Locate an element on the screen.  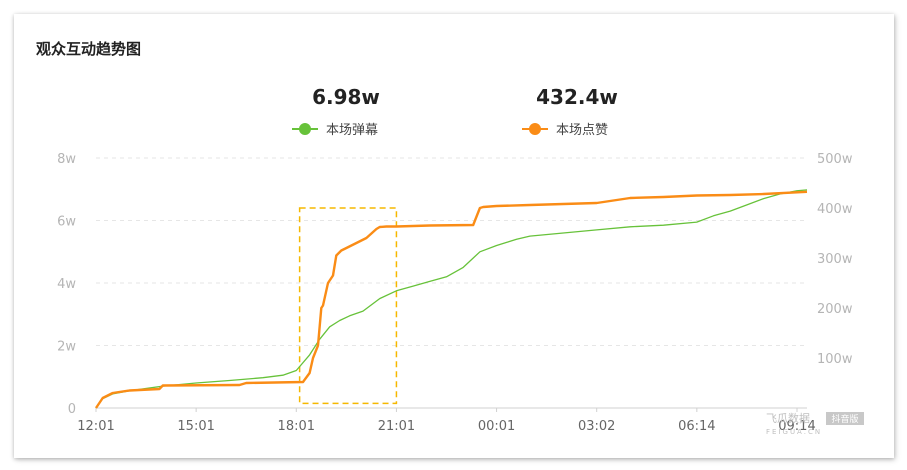
y-left-tick-label: 8w is located at coordinates (66, 159).